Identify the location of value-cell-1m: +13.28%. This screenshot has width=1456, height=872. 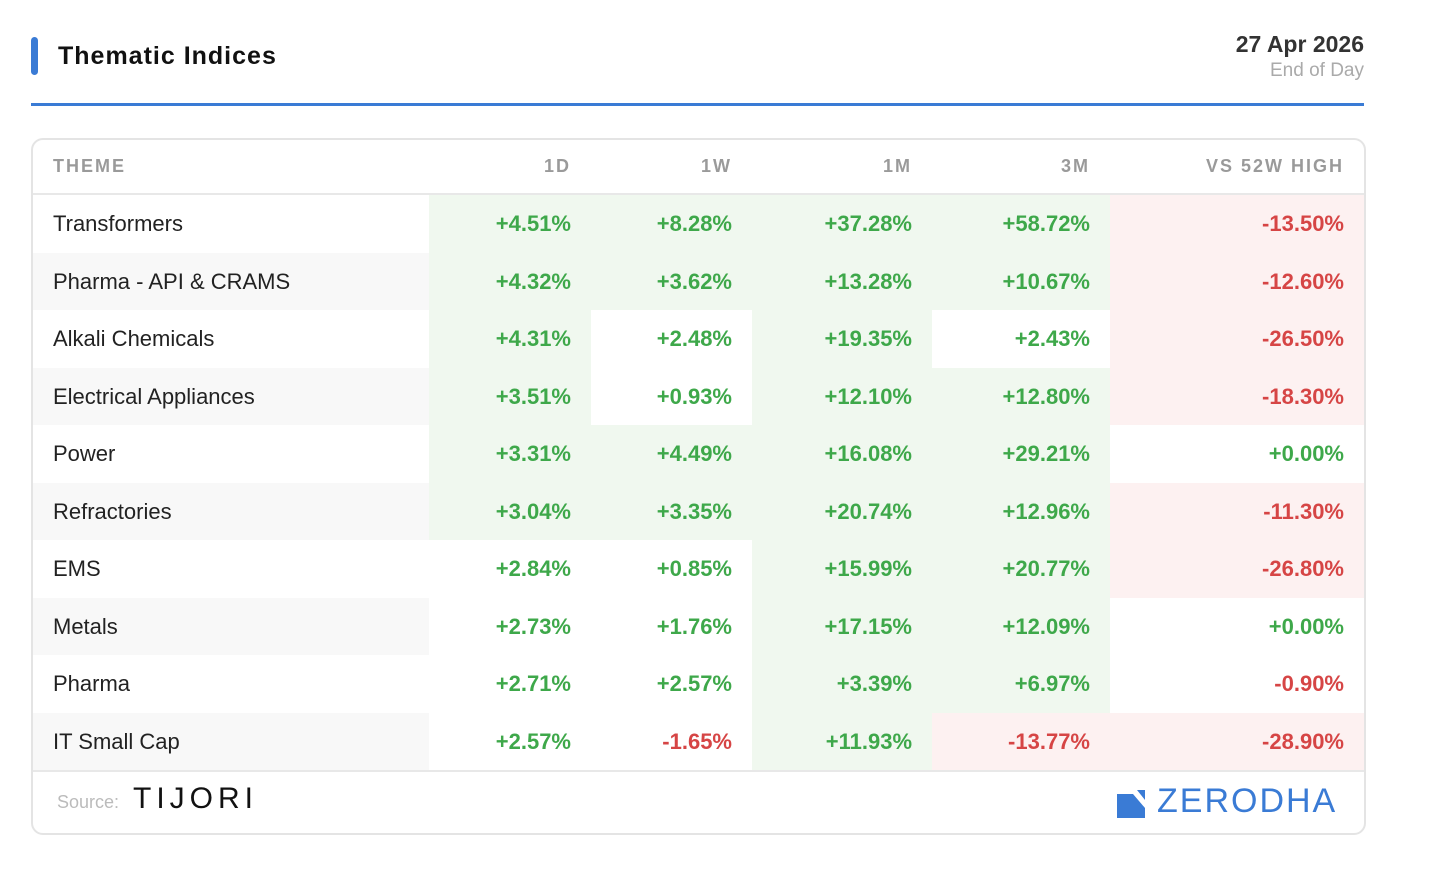
(842, 281).